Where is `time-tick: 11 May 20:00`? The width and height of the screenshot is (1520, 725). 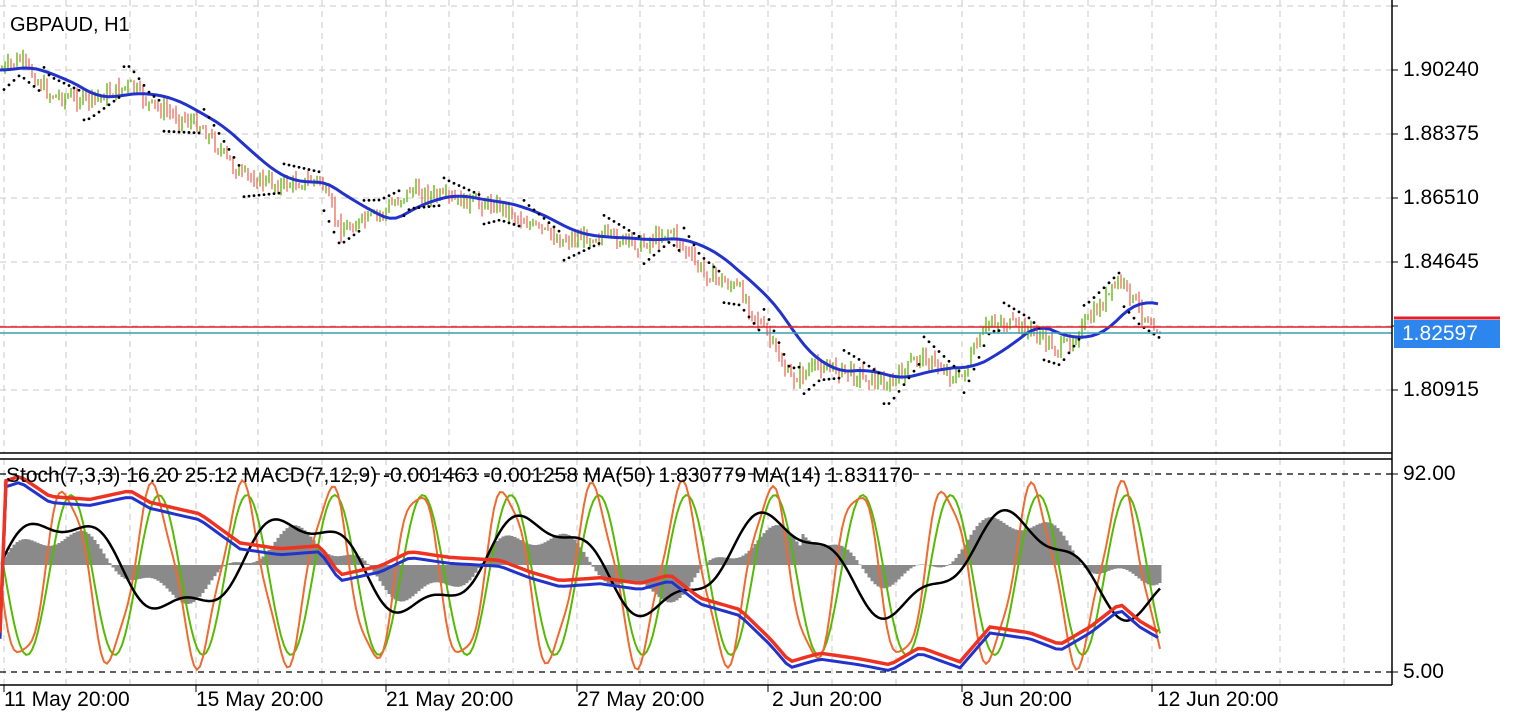
time-tick: 11 May 20:00 is located at coordinates (67, 699).